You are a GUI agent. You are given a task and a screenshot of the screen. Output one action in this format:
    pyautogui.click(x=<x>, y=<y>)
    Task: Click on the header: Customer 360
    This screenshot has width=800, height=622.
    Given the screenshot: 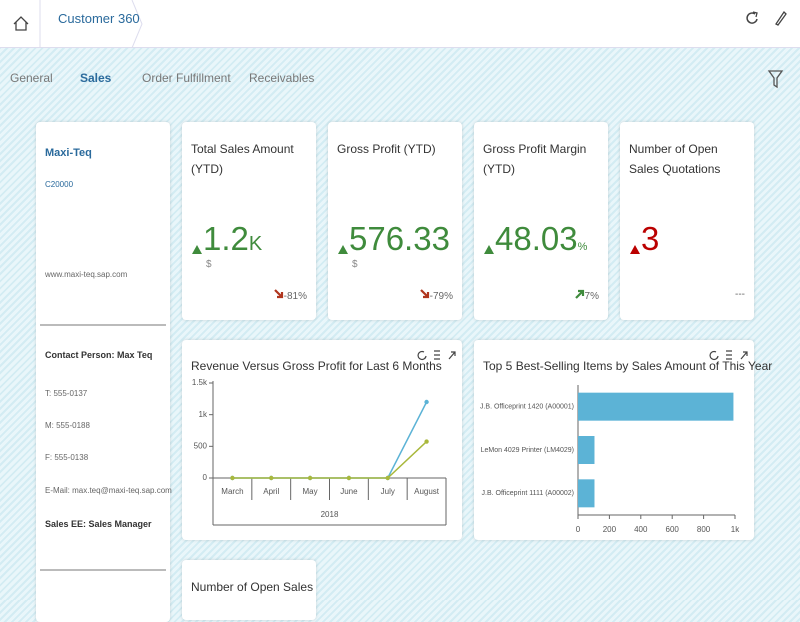 What is the action you would take?
    pyautogui.click(x=400, y=24)
    